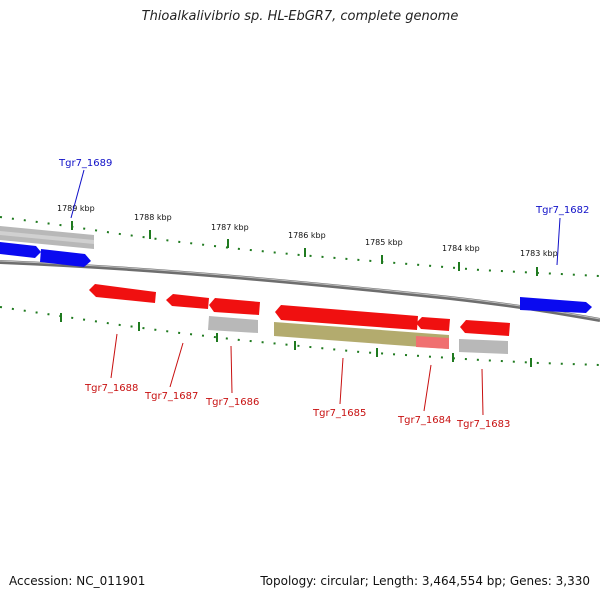 This screenshot has width=600, height=600. I want to click on feature-pink-overlap, so click(432, 342).